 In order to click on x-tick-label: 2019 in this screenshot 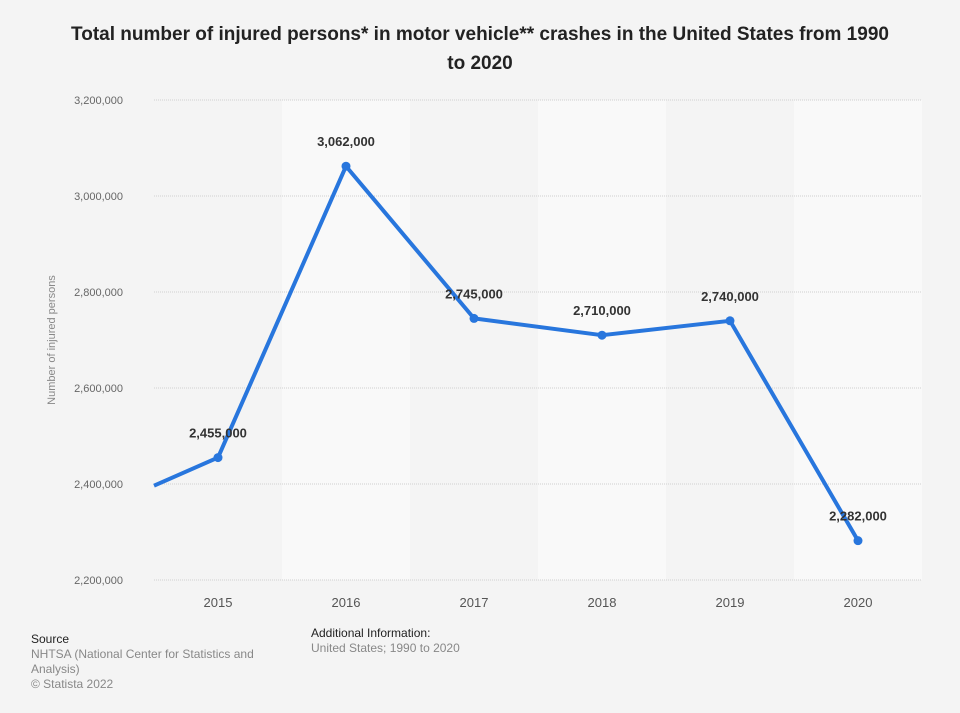, I will do `click(730, 602)`.